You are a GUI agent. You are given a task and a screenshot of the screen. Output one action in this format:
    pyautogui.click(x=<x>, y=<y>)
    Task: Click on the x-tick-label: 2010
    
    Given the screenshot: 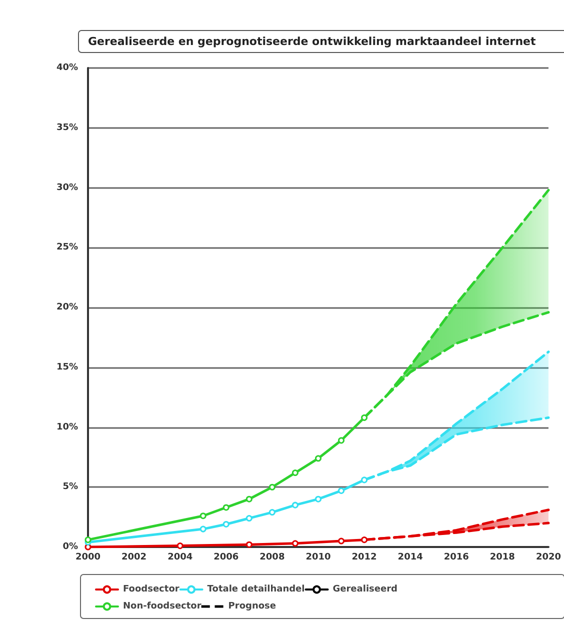 What is the action you would take?
    pyautogui.click(x=318, y=557)
    